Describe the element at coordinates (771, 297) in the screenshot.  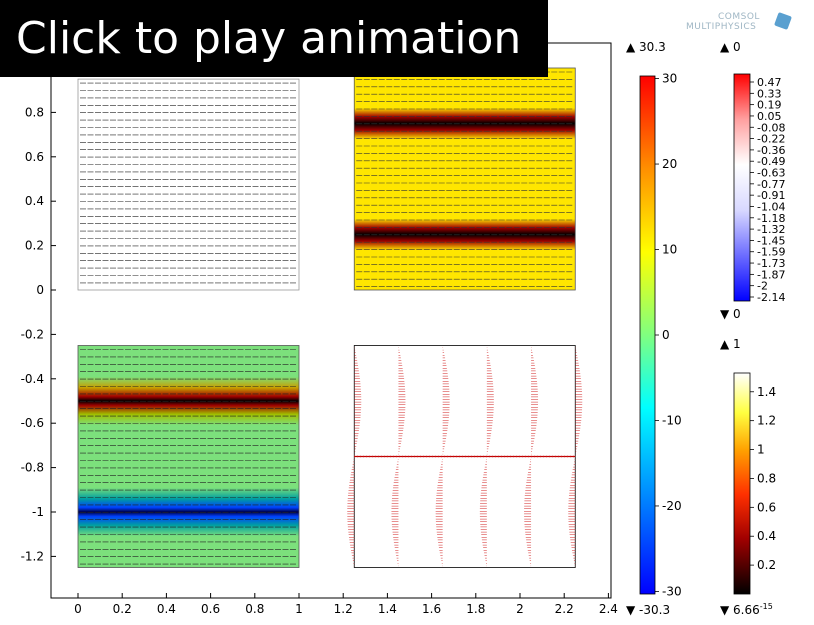
I see `colorbar-tick-label: -2.14` at that location.